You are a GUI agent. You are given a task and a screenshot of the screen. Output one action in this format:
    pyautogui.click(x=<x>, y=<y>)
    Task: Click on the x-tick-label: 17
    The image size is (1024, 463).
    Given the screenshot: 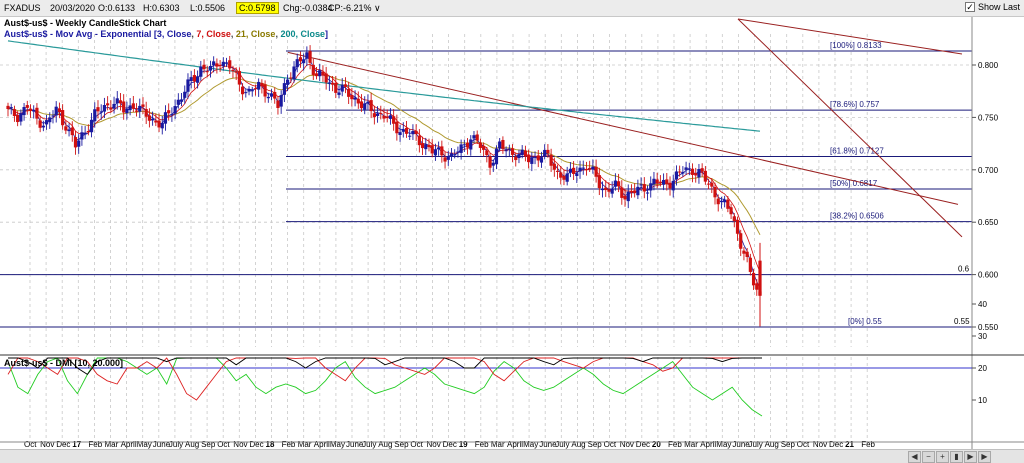 What is the action you would take?
    pyautogui.click(x=76, y=444)
    